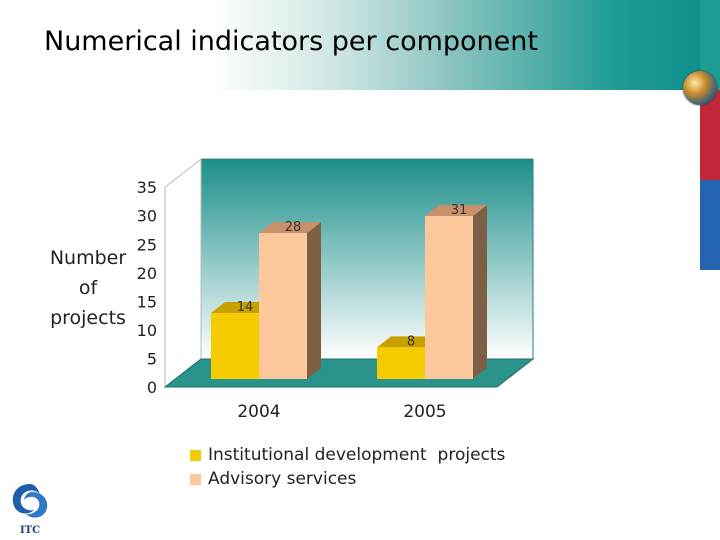  Describe the element at coordinates (700, 88) in the screenshot. I see `globe-icon` at that location.